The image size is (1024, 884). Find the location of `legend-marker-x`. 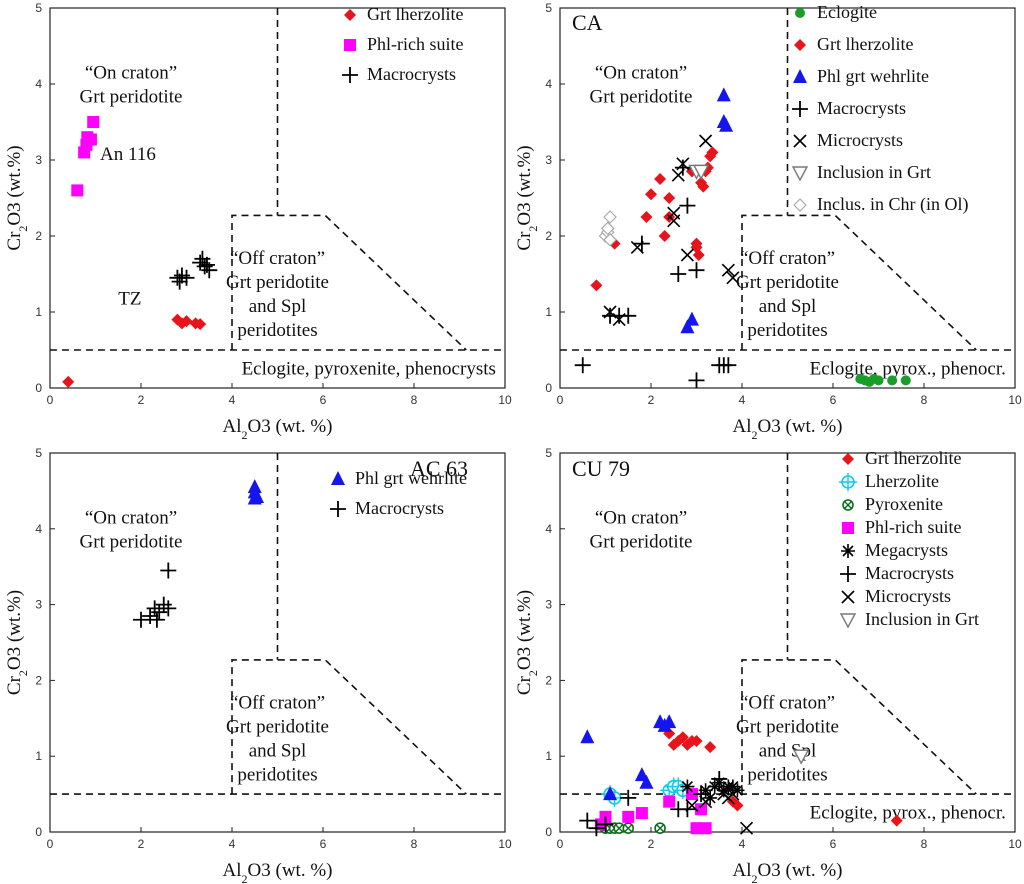

legend-marker-x is located at coordinates (848, 505).